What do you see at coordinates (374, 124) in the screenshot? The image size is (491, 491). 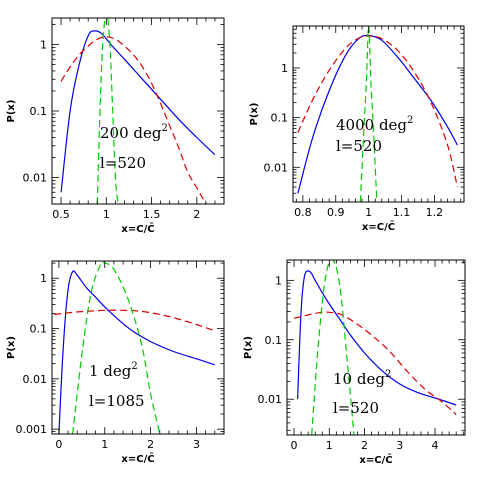 I see `area-annotation: 4000 deg2` at bounding box center [374, 124].